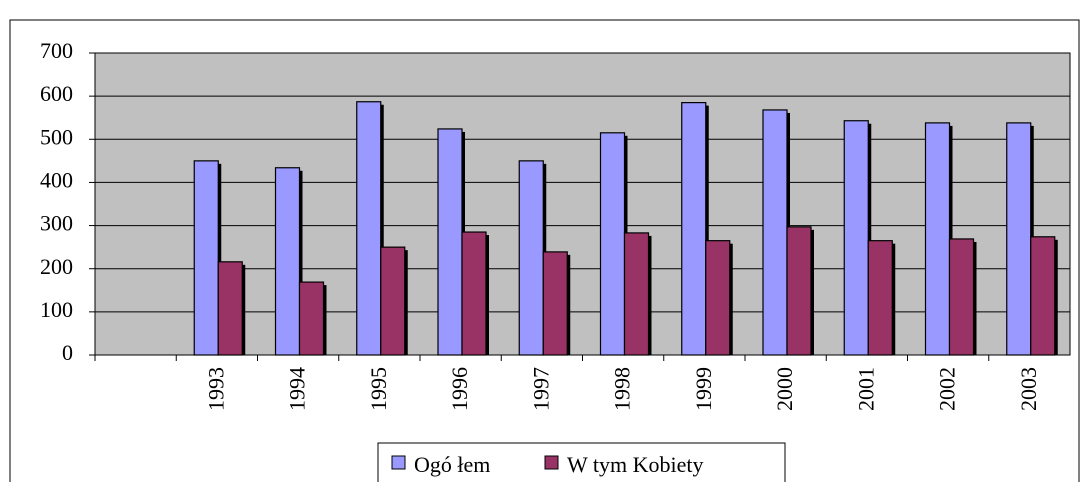 This screenshot has width=1080, height=487. Describe the element at coordinates (56, 223) in the screenshot. I see `y-tick-label: 300` at that location.